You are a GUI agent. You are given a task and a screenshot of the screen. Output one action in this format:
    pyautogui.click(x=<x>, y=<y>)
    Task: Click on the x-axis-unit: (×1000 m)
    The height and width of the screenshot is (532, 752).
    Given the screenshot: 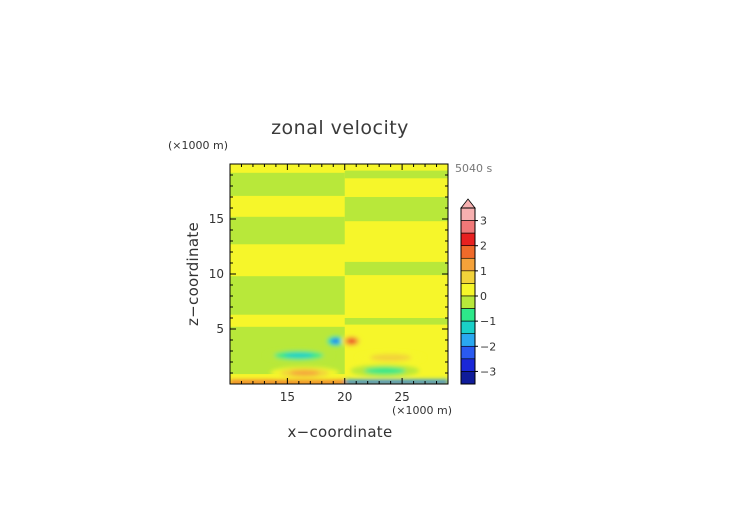 What is the action you would take?
    pyautogui.click(x=422, y=410)
    